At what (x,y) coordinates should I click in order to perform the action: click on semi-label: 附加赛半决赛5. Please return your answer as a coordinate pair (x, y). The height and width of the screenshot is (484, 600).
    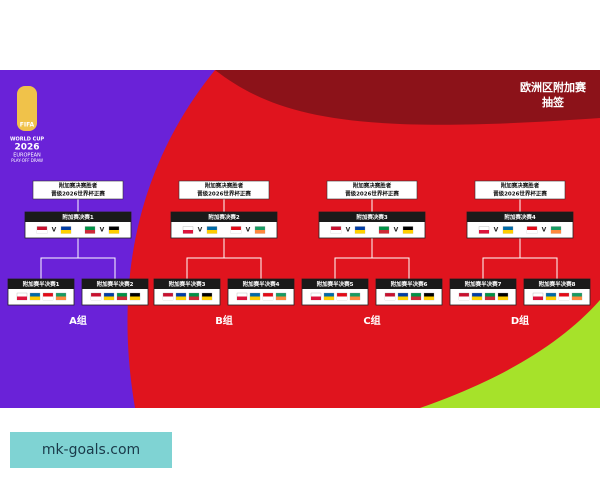
    Looking at the image, I should click on (335, 284).